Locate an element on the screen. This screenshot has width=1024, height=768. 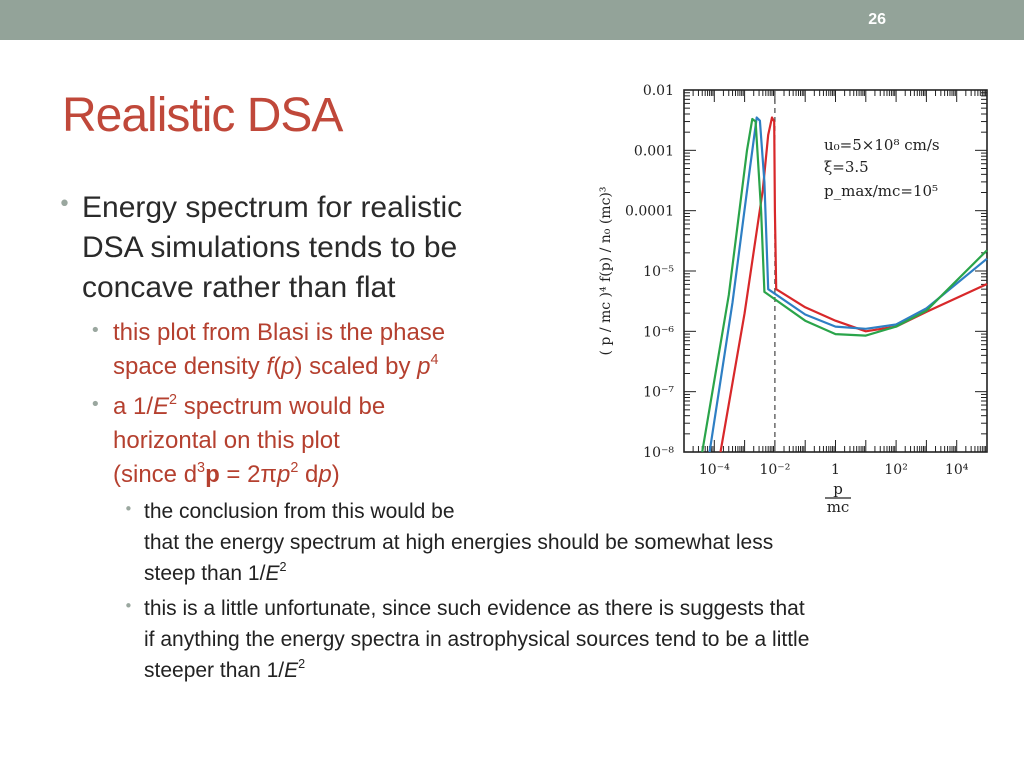
text-run: a 1/ is located at coordinates (133, 406).